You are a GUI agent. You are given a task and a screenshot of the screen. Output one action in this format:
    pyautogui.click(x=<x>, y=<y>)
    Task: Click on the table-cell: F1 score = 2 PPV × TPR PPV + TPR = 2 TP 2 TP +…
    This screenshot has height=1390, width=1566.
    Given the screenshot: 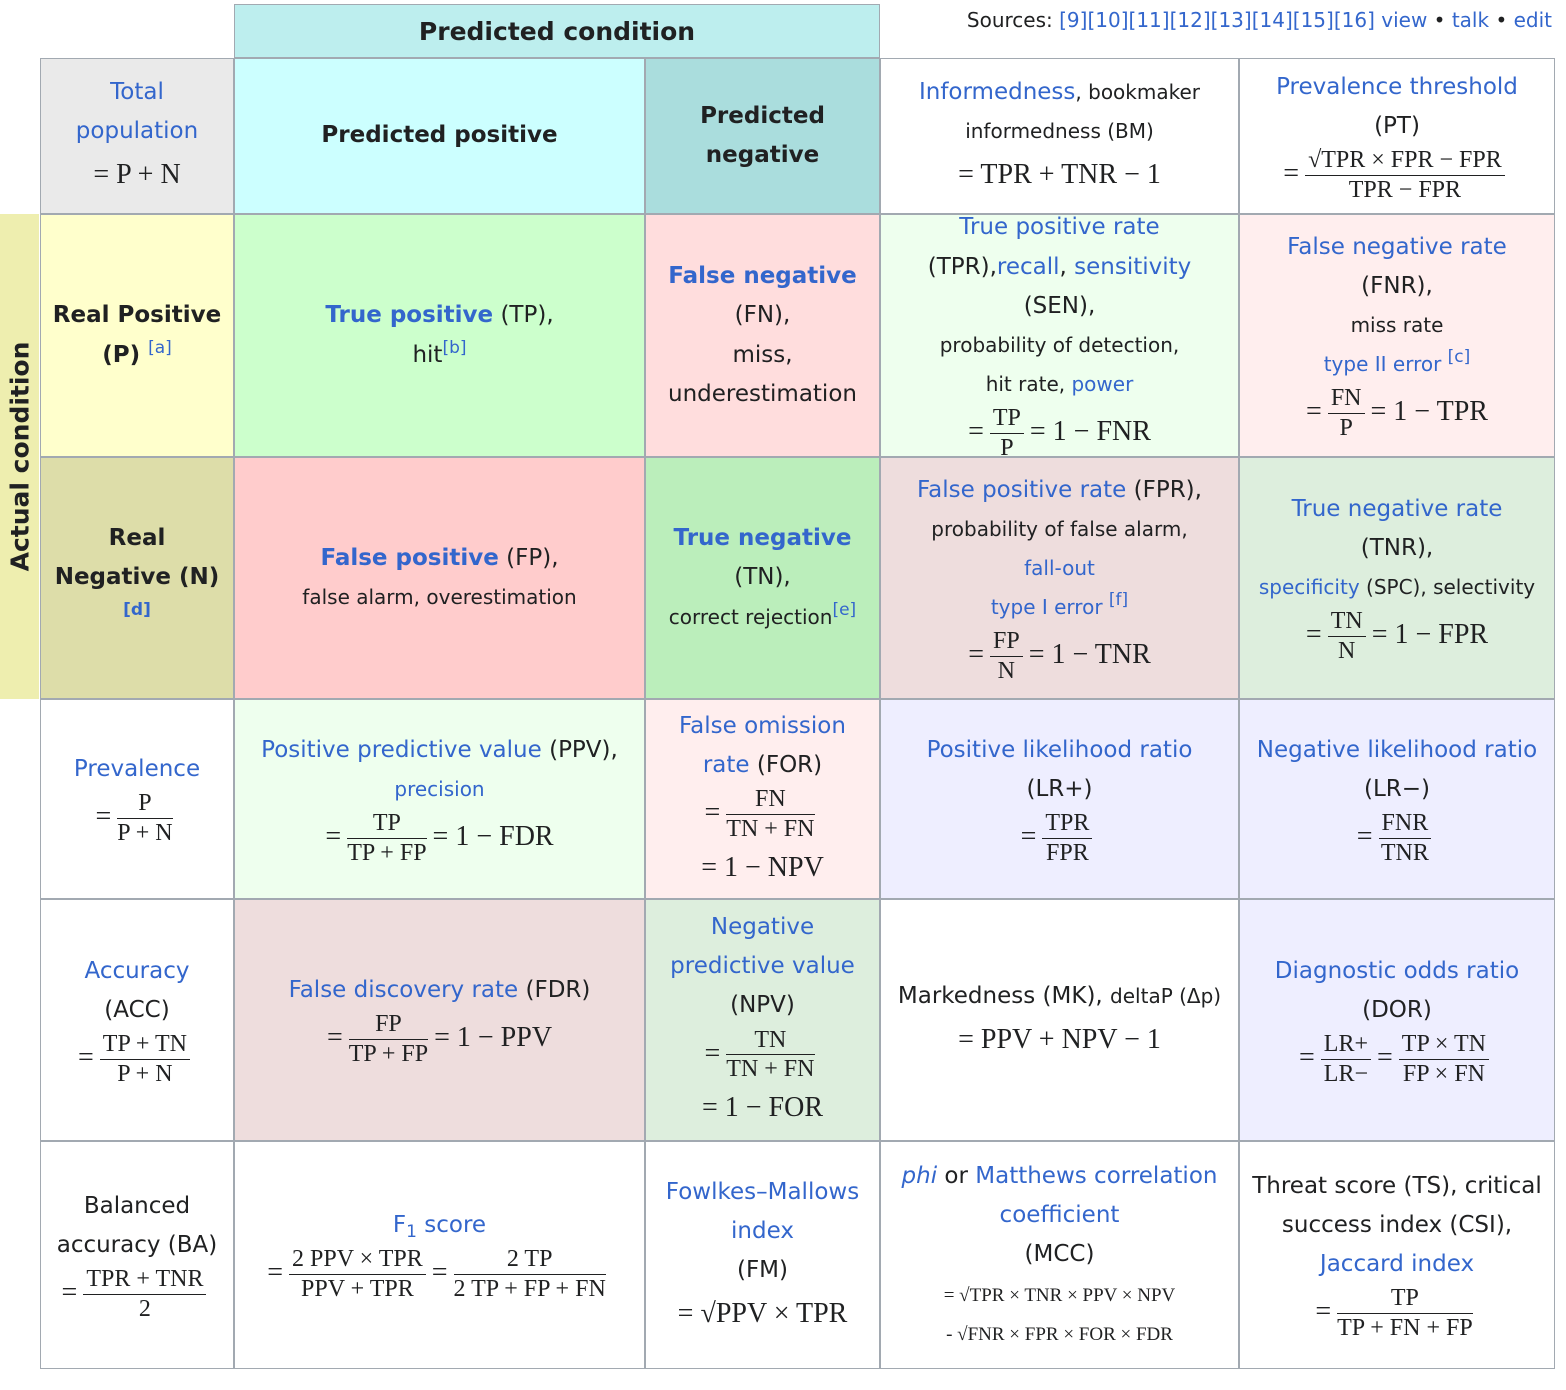 What is the action you would take?
    pyautogui.click(x=439, y=1255)
    